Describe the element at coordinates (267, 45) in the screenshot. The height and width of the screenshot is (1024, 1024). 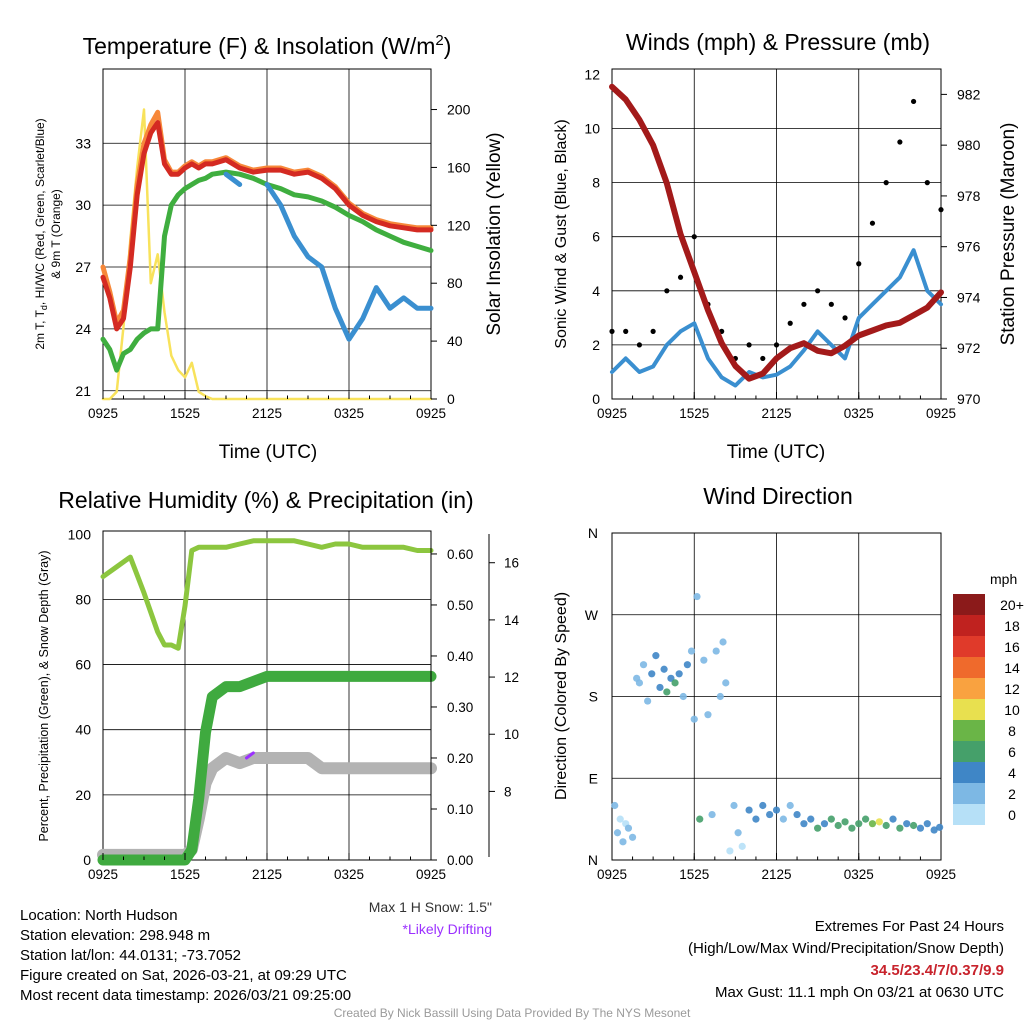
I see `temperature-title: Temperature (F) & Insolation (W/m2)` at that location.